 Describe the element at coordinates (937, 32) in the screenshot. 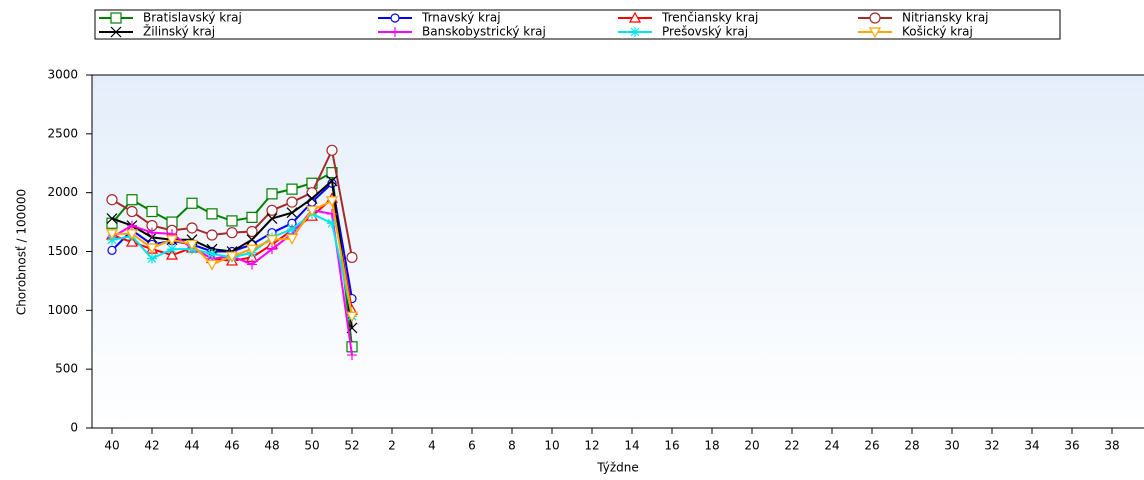

I see `legend-label: Košický kraj` at that location.